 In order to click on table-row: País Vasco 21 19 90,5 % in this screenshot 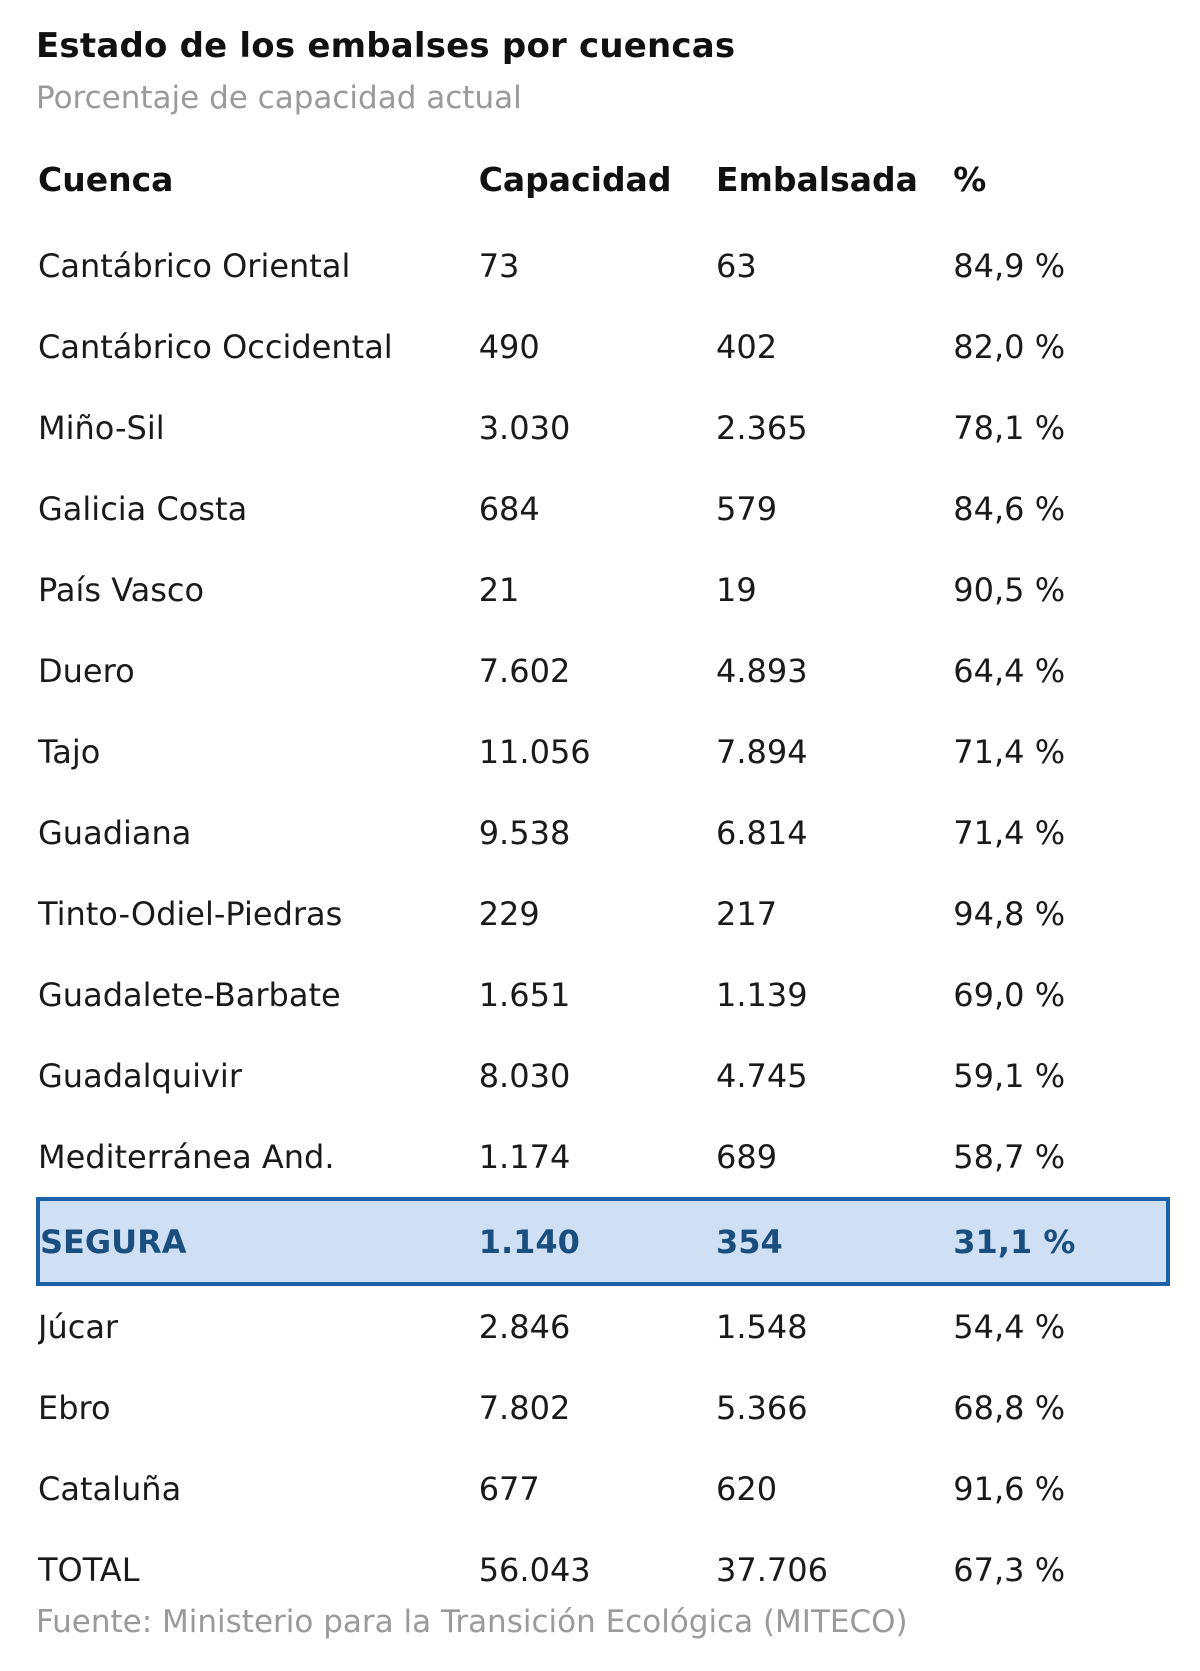, I will do `click(603, 589)`.